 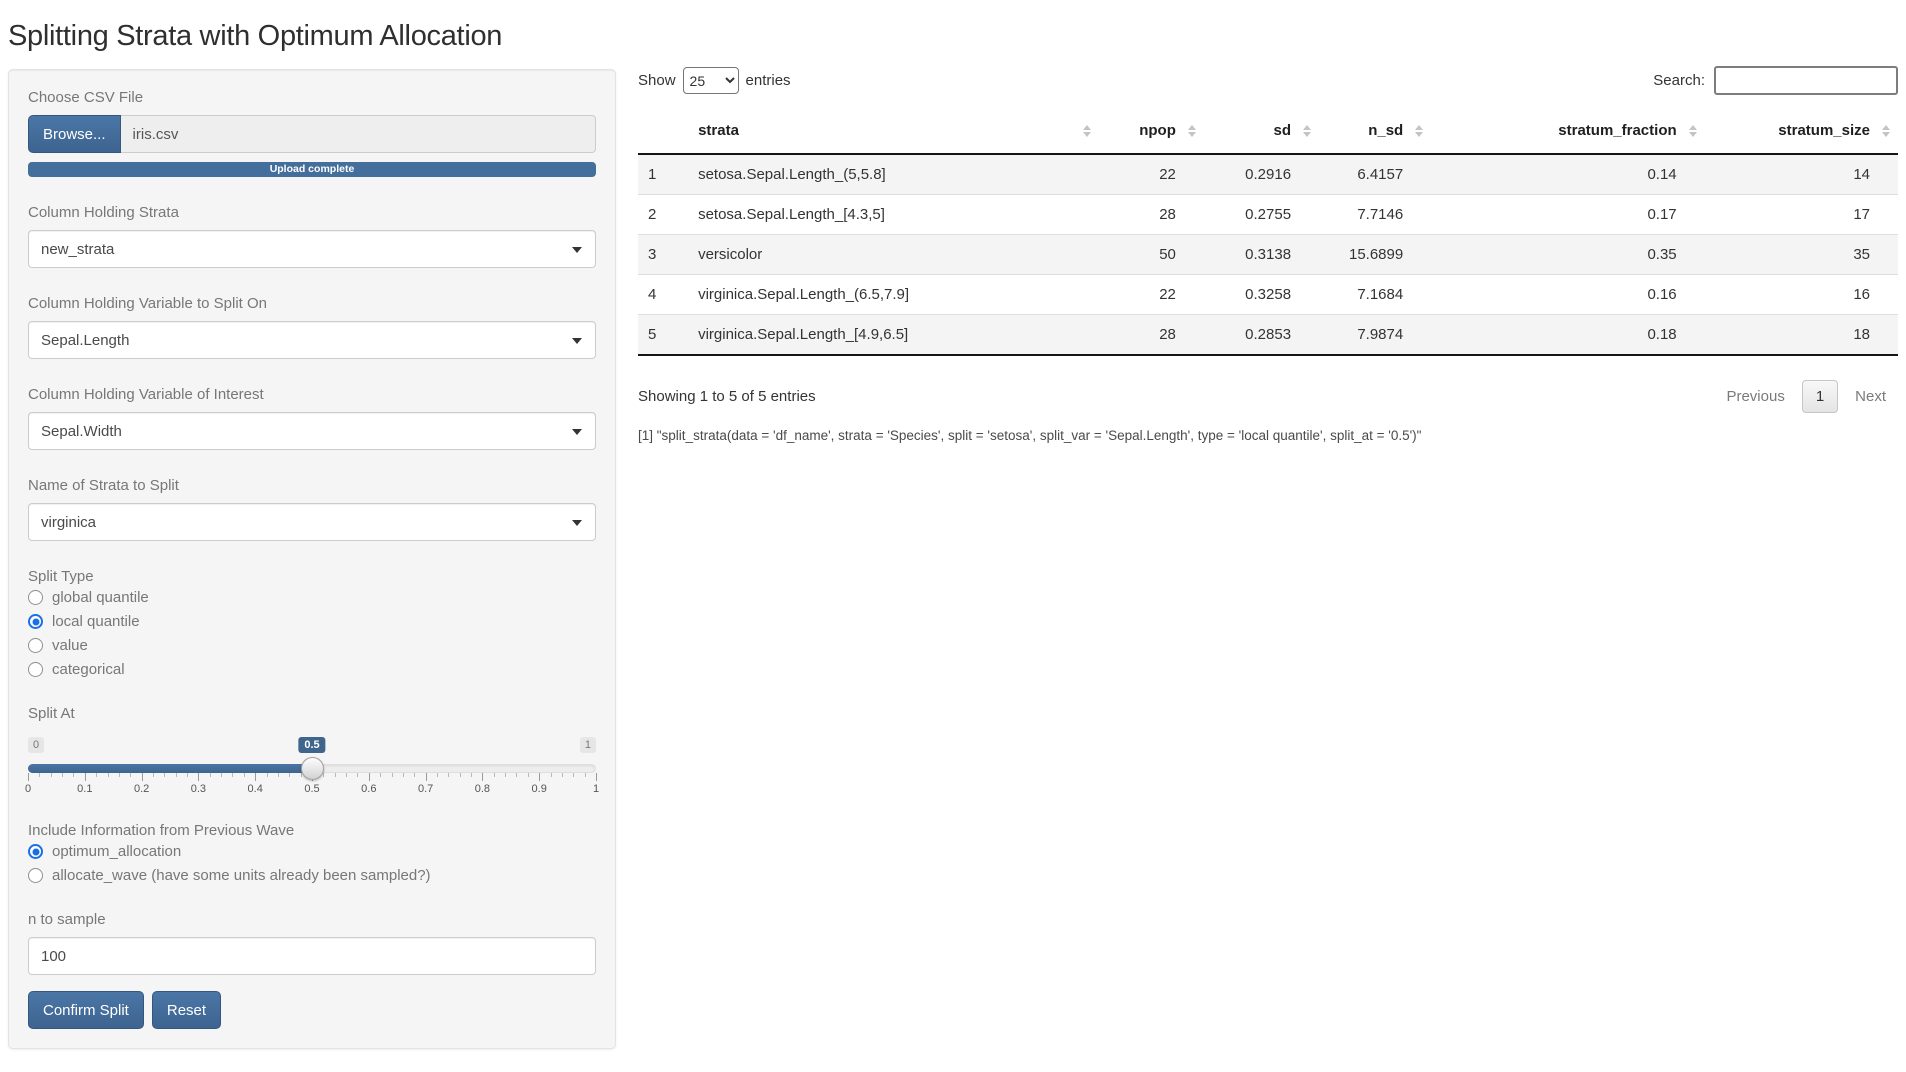 What do you see at coordinates (36, 745) in the screenshot?
I see `slider-min-badge: 0` at bounding box center [36, 745].